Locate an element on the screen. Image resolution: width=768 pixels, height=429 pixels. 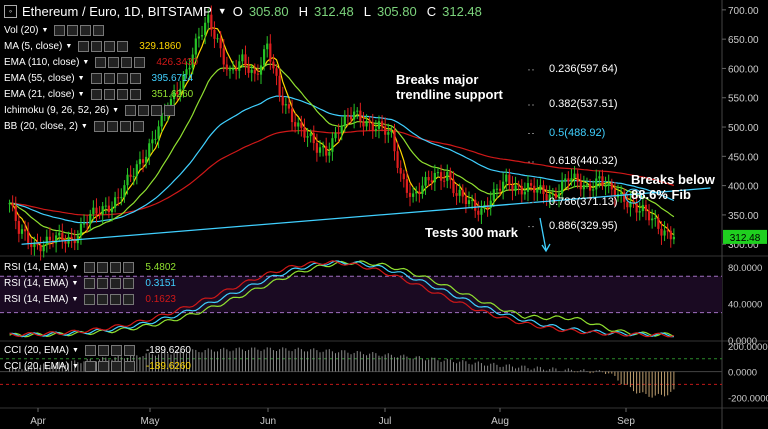
indicator-legend: Ichimoku (9, 26, 52, 26) ▼ is located at coordinates (89, 110).